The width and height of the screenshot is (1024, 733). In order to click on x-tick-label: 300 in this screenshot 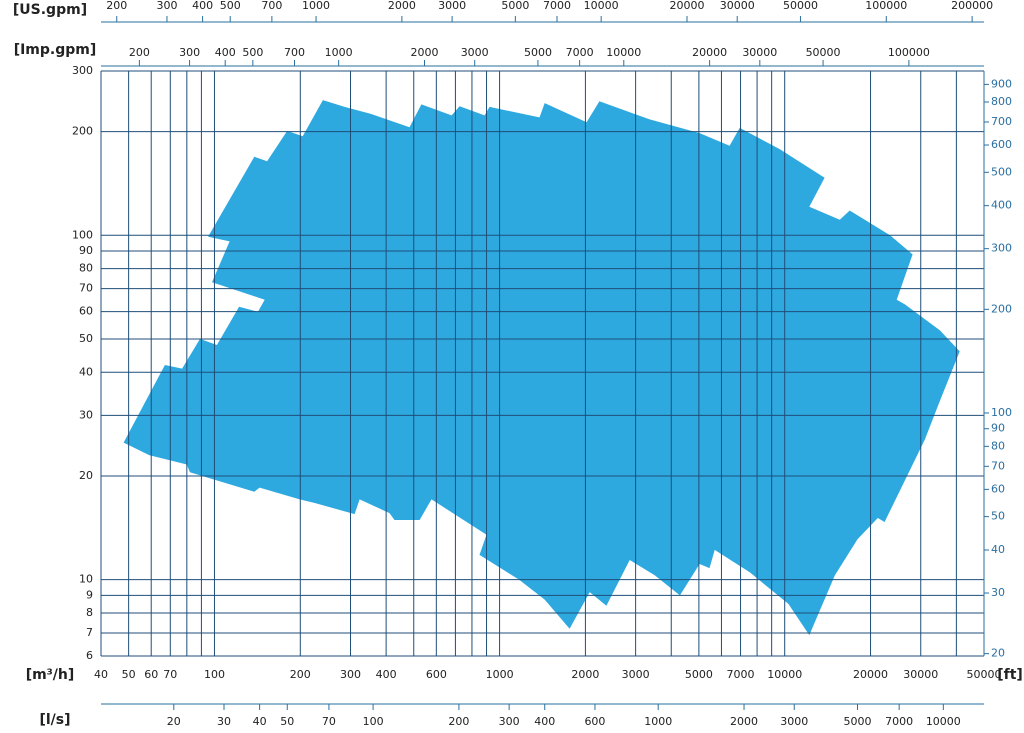, I will do `click(350, 674)`.